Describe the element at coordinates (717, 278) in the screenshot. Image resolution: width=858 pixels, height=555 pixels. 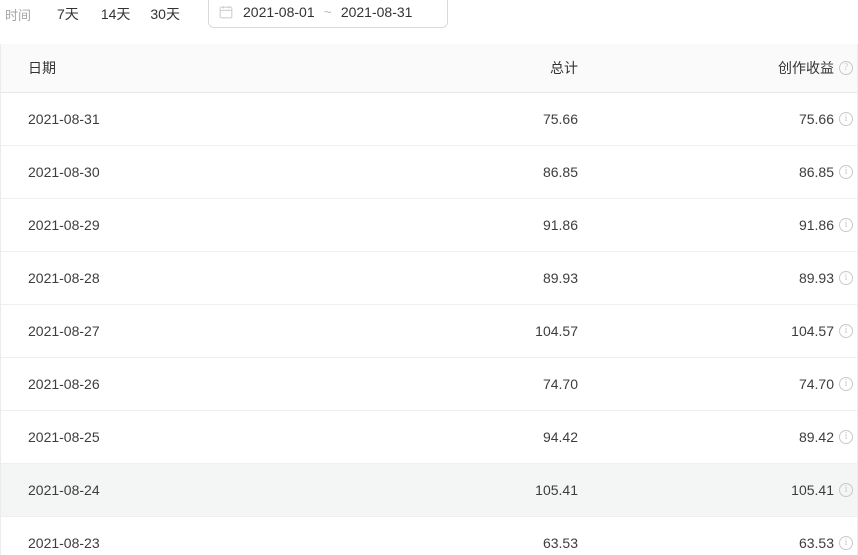
I see `cell-revenue: 89.93 i` at that location.